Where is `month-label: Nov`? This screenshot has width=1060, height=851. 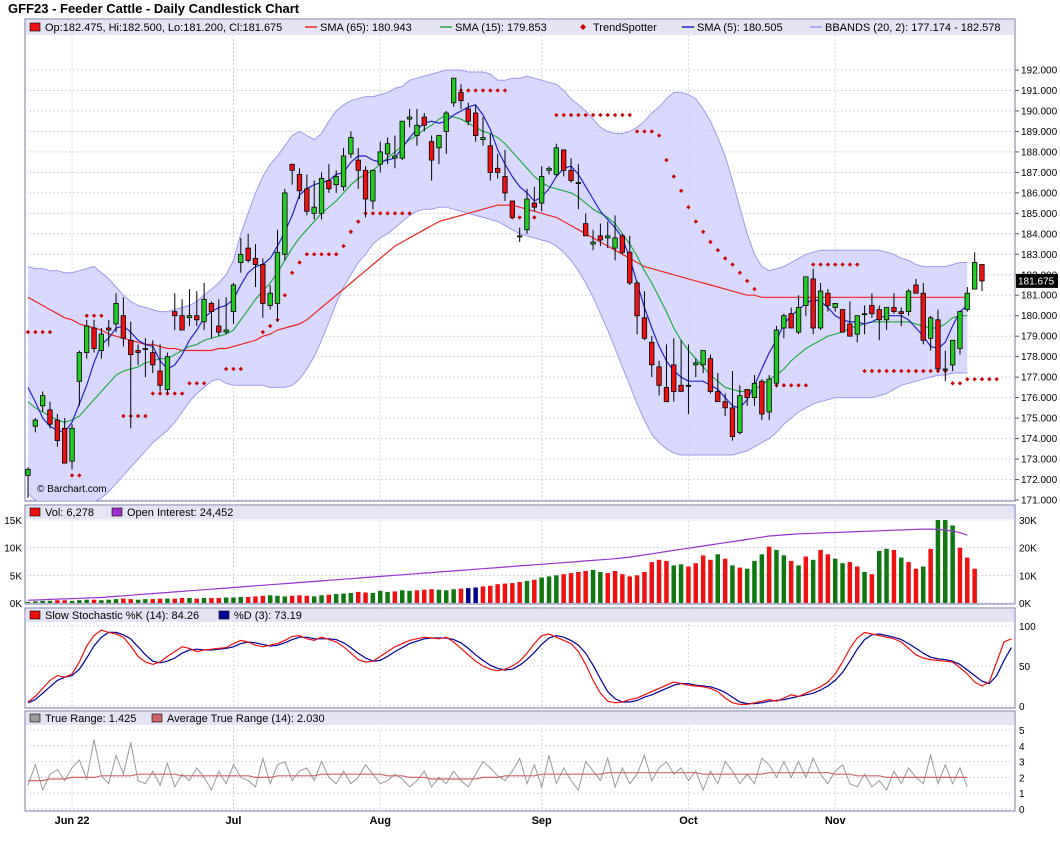 month-label: Nov is located at coordinates (836, 821).